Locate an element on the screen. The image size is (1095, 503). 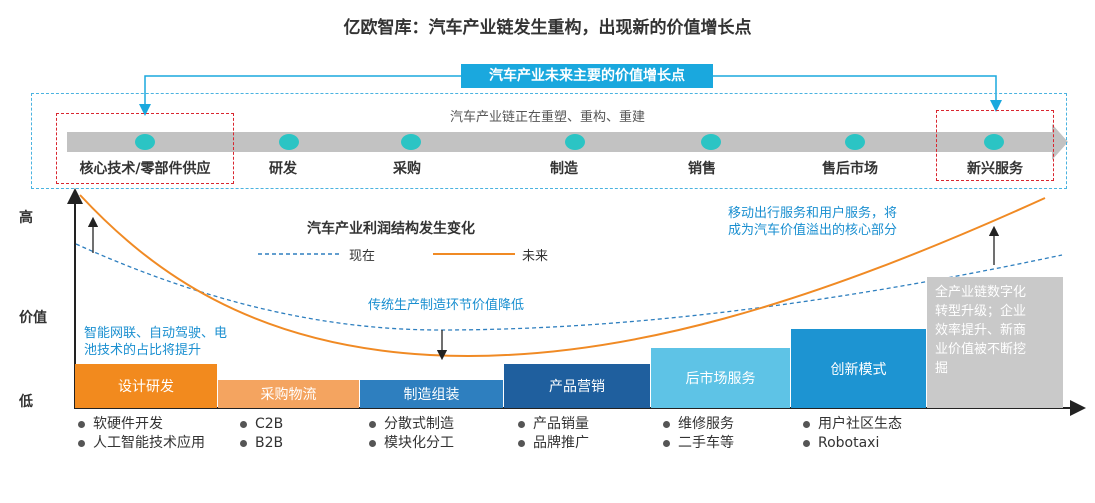
note-left: 智能网联、自动驾驶、电 池技术的占比将提升 is located at coordinates (156, 342).